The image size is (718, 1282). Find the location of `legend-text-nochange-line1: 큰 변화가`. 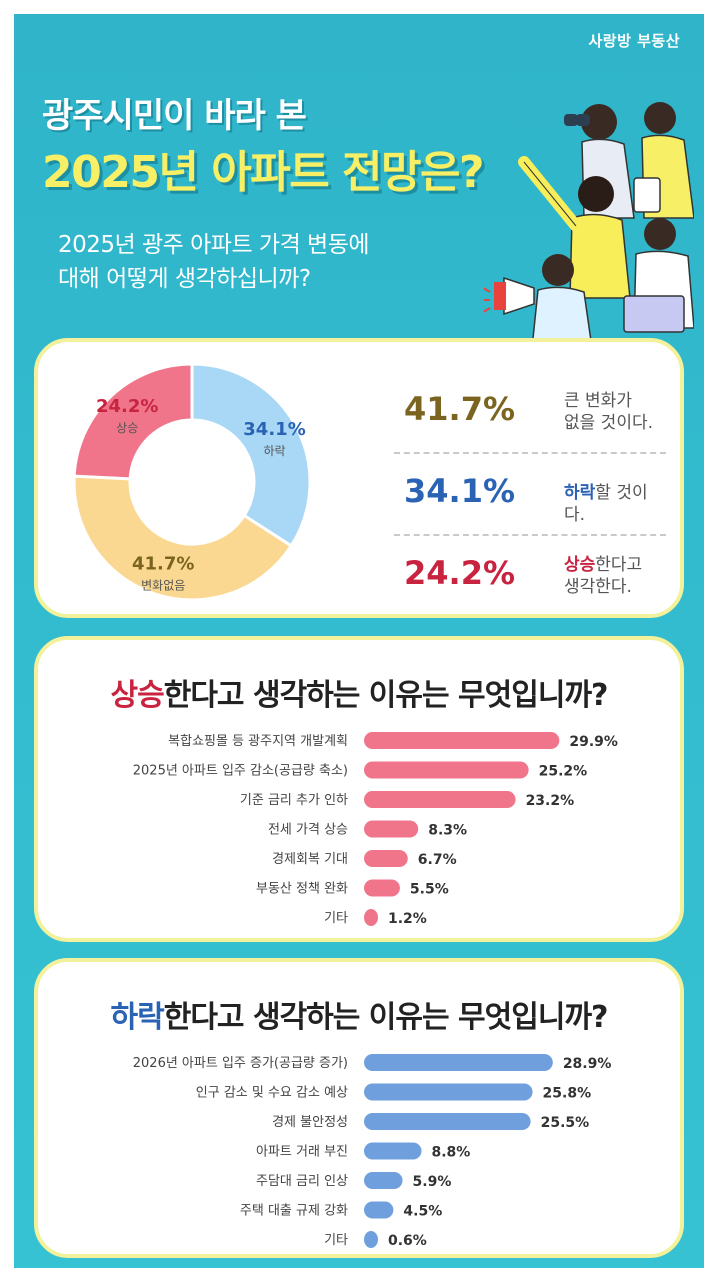

legend-text-nochange-line1: 큰 변화가 is located at coordinates (598, 401).